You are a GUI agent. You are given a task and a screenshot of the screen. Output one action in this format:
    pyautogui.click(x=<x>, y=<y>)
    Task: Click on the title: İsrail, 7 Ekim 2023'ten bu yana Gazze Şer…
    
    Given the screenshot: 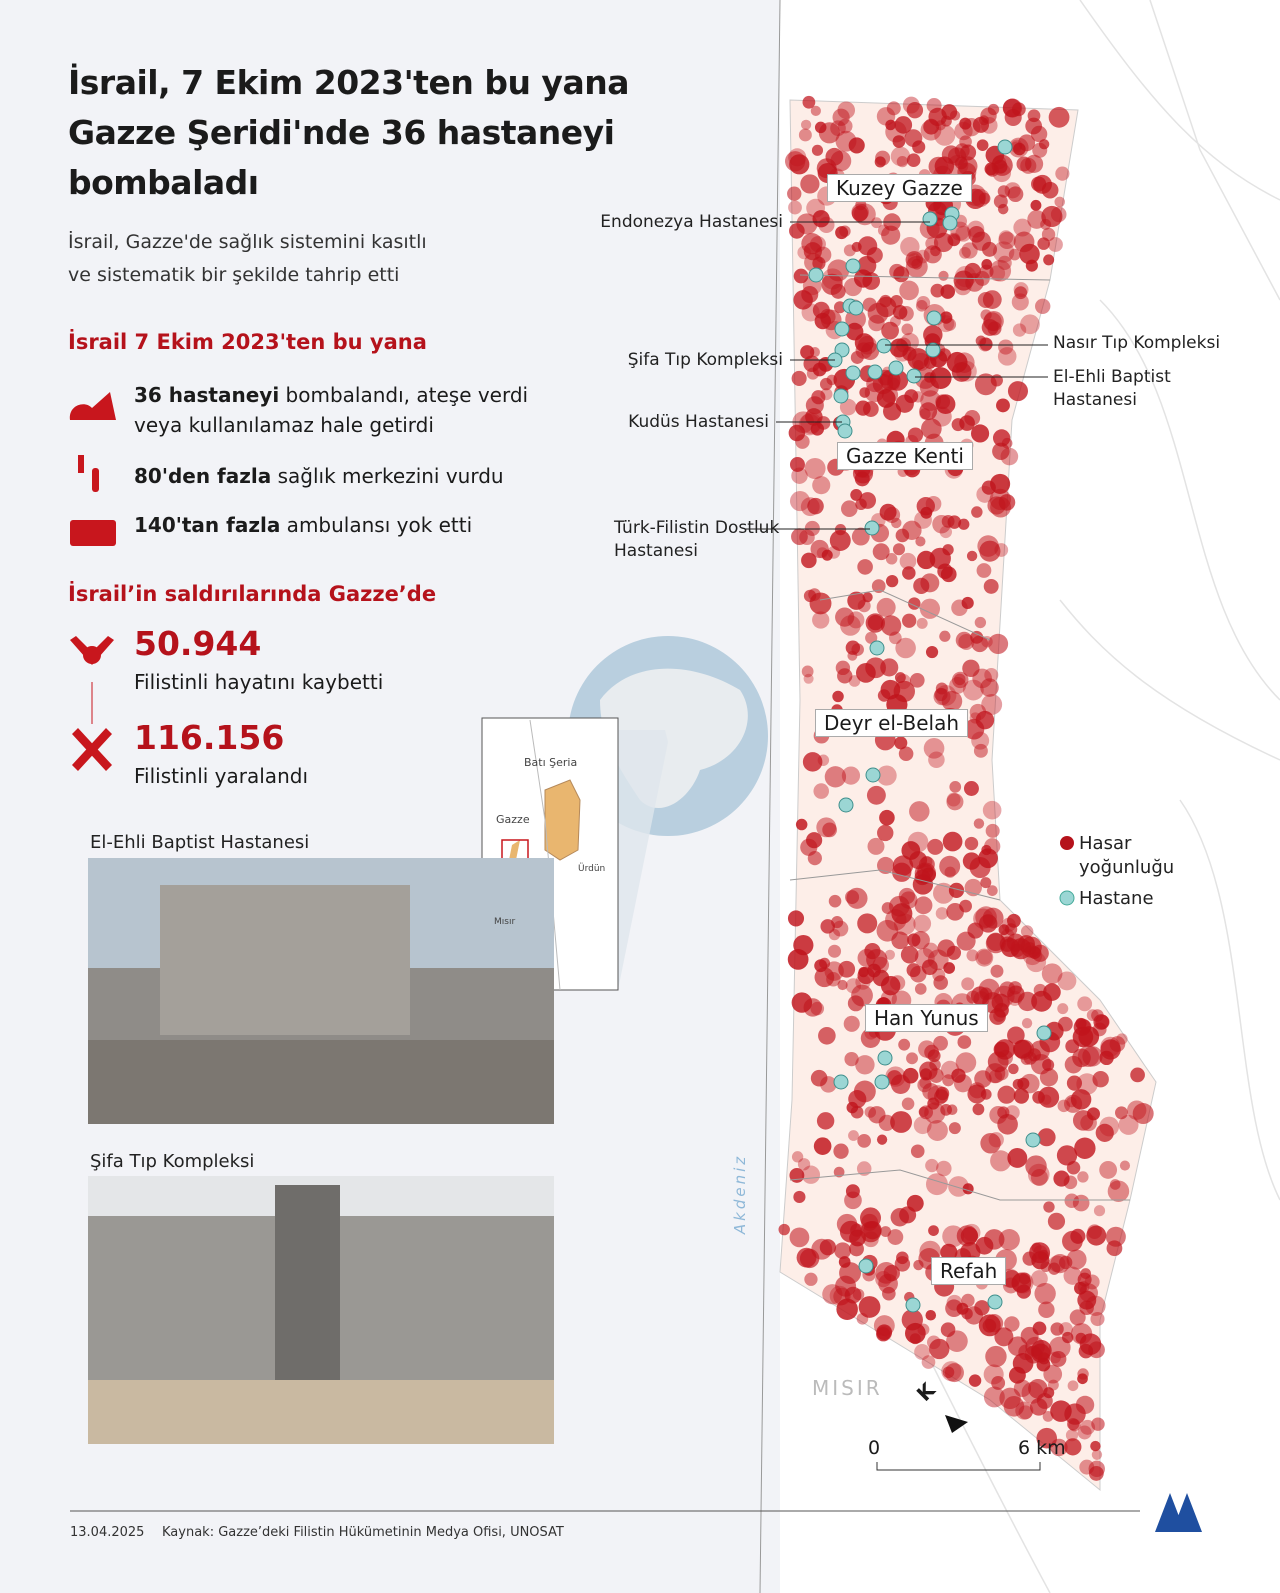 What is the action you would take?
    pyautogui.click(x=348, y=133)
    